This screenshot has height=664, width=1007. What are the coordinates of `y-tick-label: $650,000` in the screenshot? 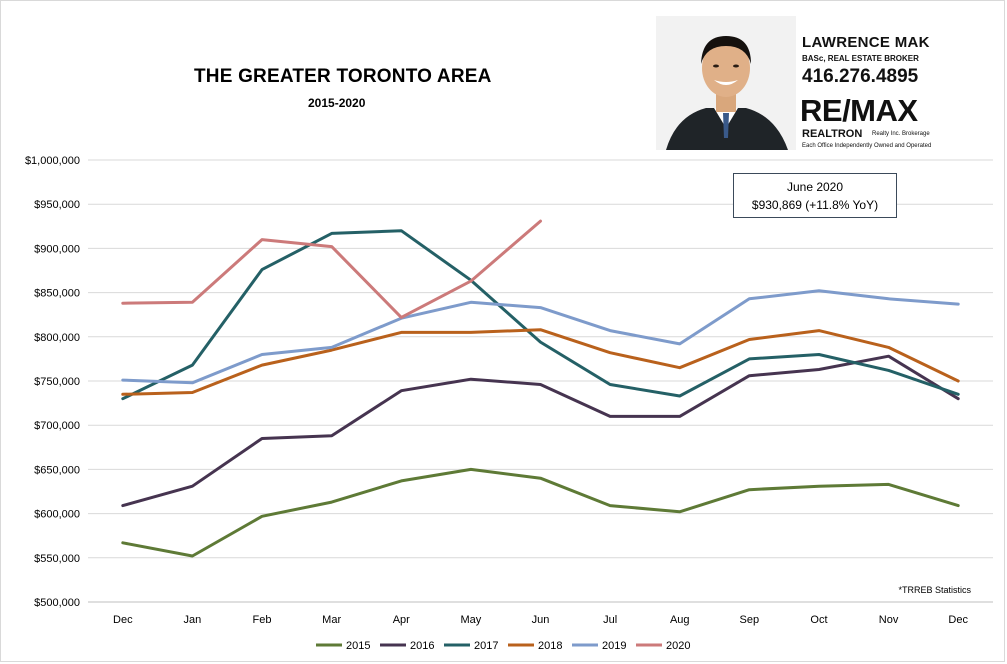 It's located at (57, 470).